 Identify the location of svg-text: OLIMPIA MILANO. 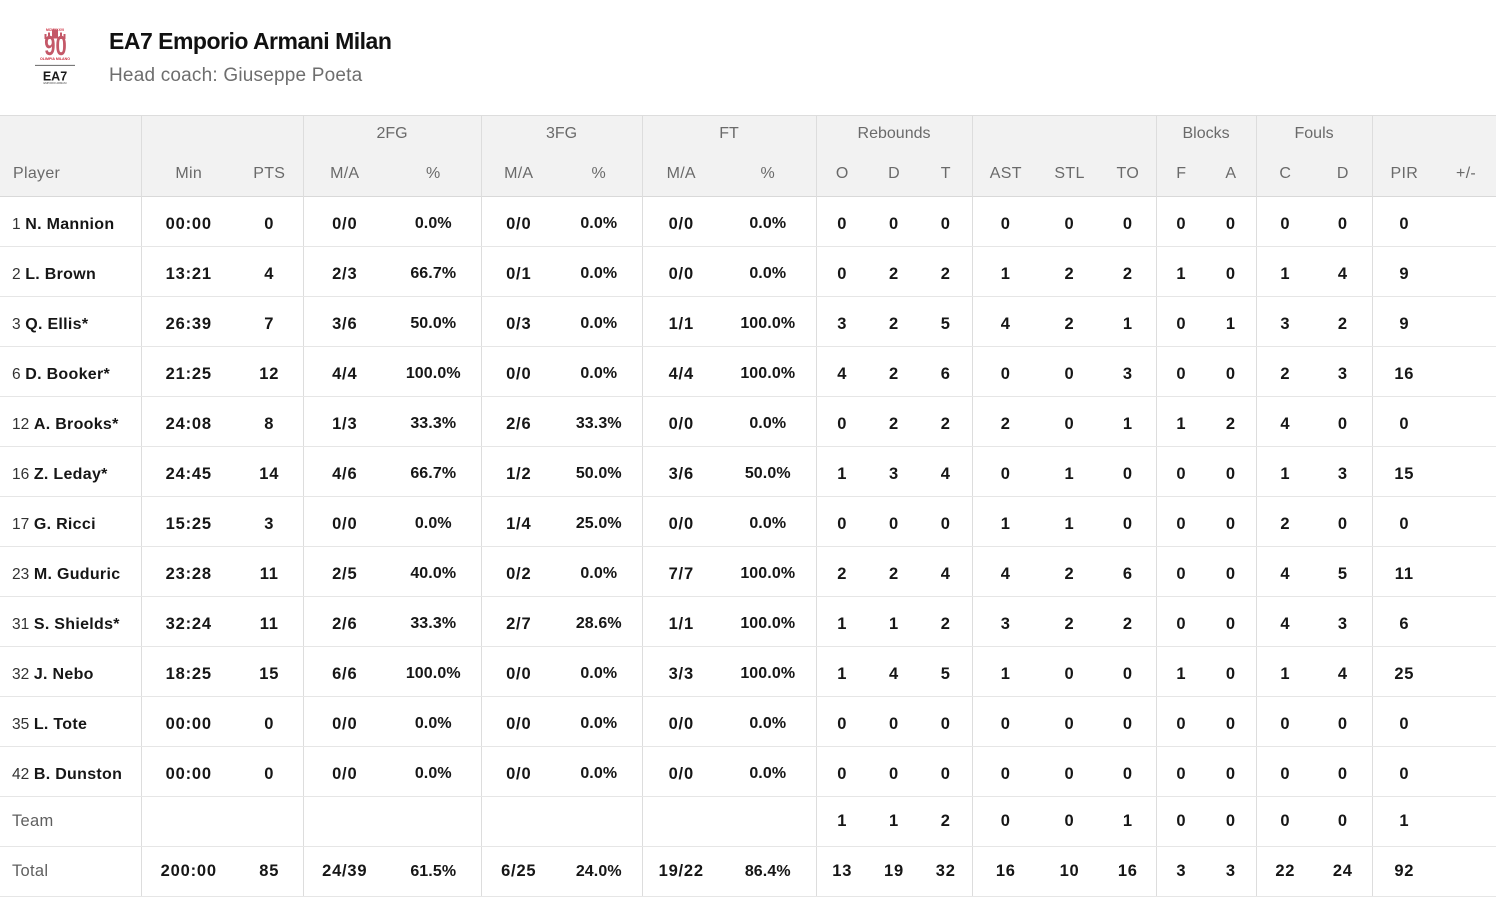
(55, 59).